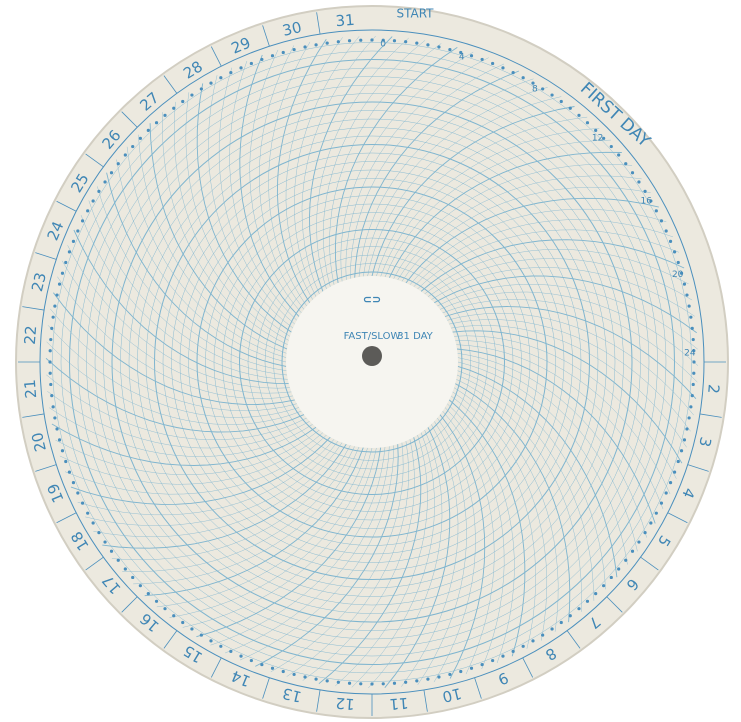 The height and width of the screenshot is (722, 741). I want to click on day-label: 21, so click(30, 389).